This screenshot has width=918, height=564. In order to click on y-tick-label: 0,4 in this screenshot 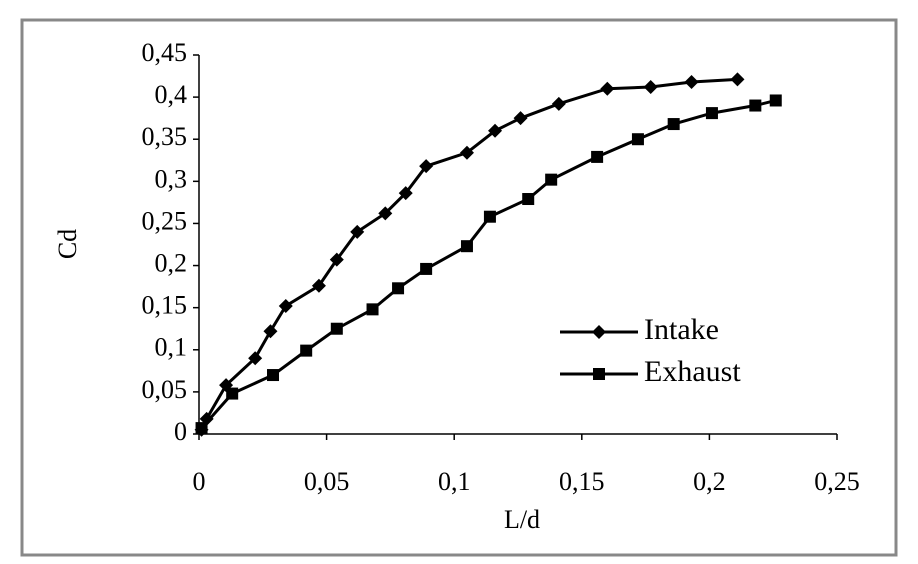, I will do `click(171, 94)`.